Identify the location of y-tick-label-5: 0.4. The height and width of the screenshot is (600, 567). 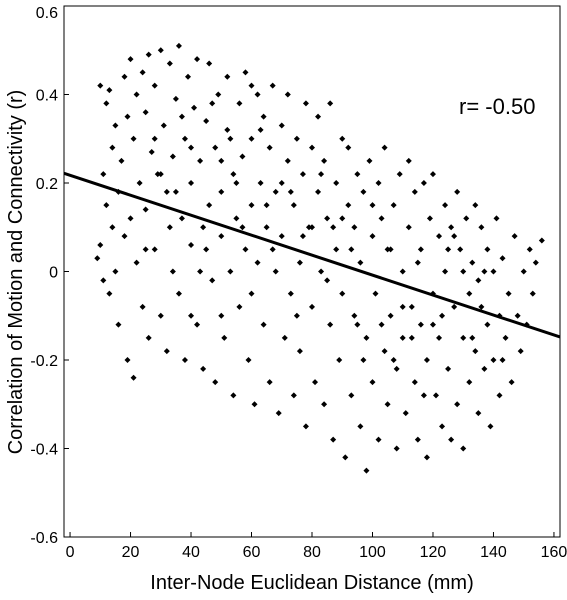
(47, 96).